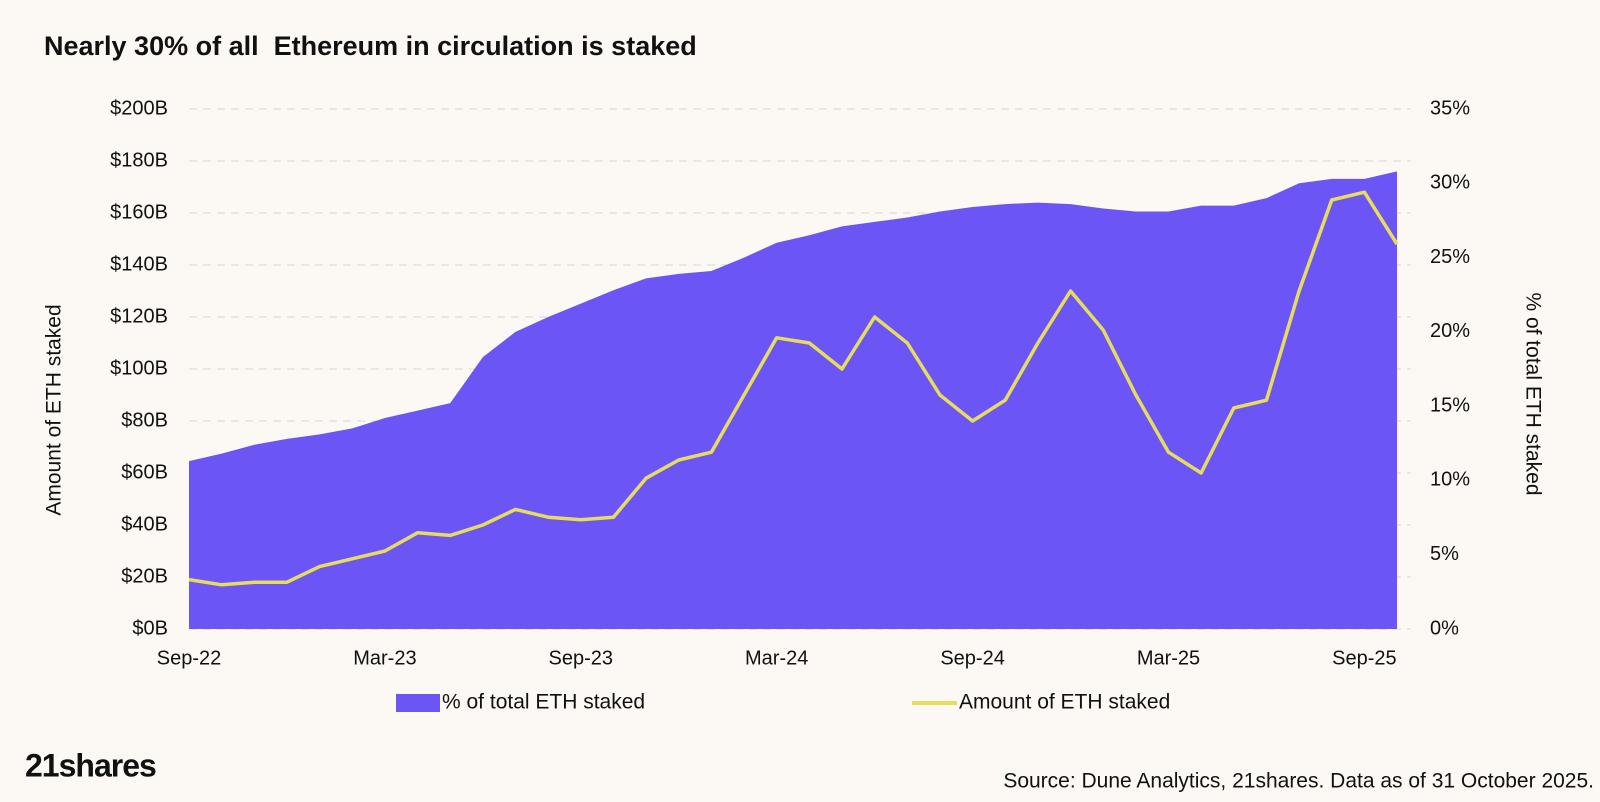 This screenshot has width=1600, height=802. Describe the element at coordinates (90, 765) in the screenshot. I see `brand-logo: 21shares` at that location.